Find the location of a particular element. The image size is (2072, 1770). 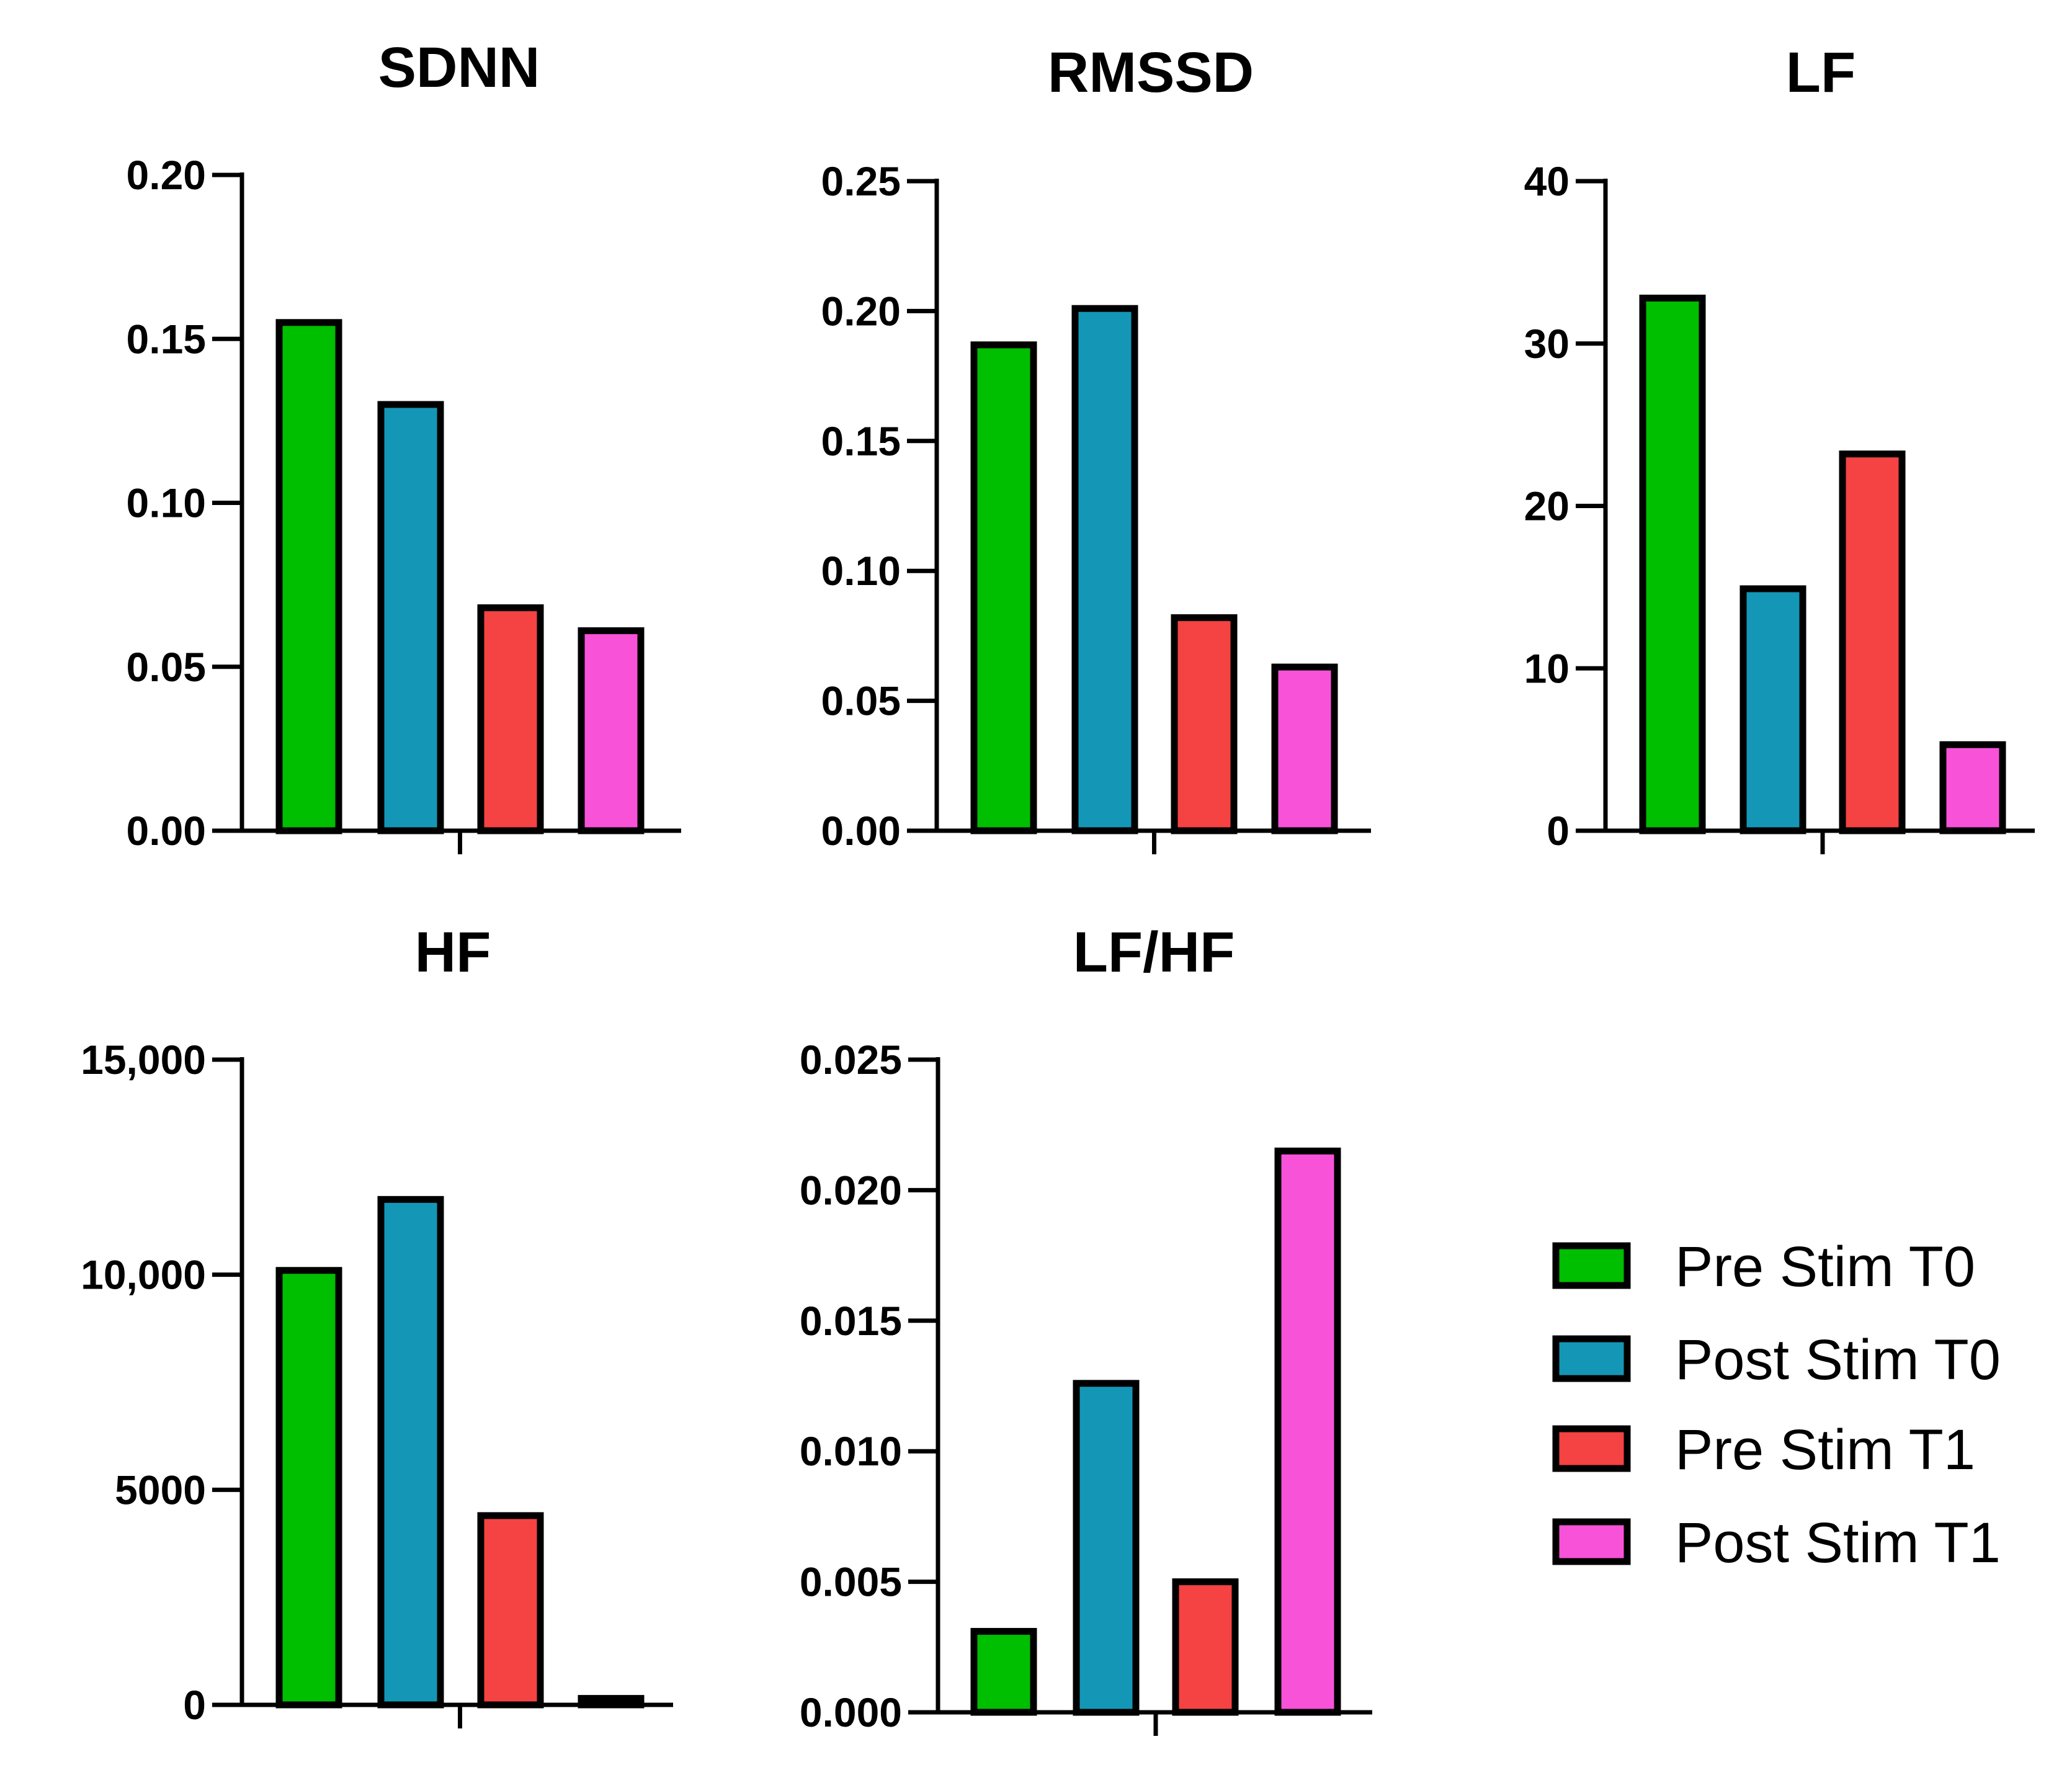

chart-panel-lf-hf: LF/HF 0.000 0.005 0.010 0.015 0.020 0.025 is located at coordinates (1086, 1328).